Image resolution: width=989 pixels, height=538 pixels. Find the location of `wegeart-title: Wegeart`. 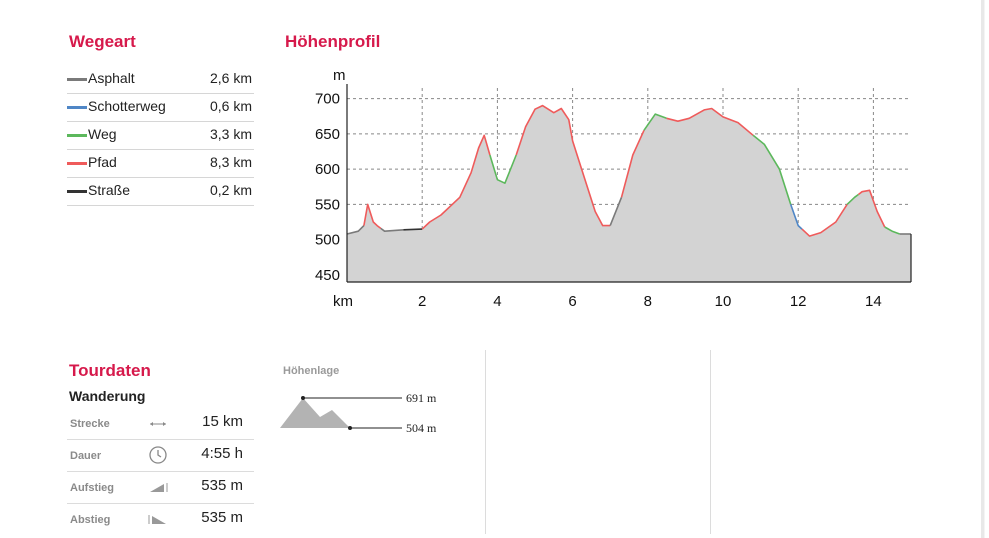

wegeart-title: Wegeart is located at coordinates (102, 41).